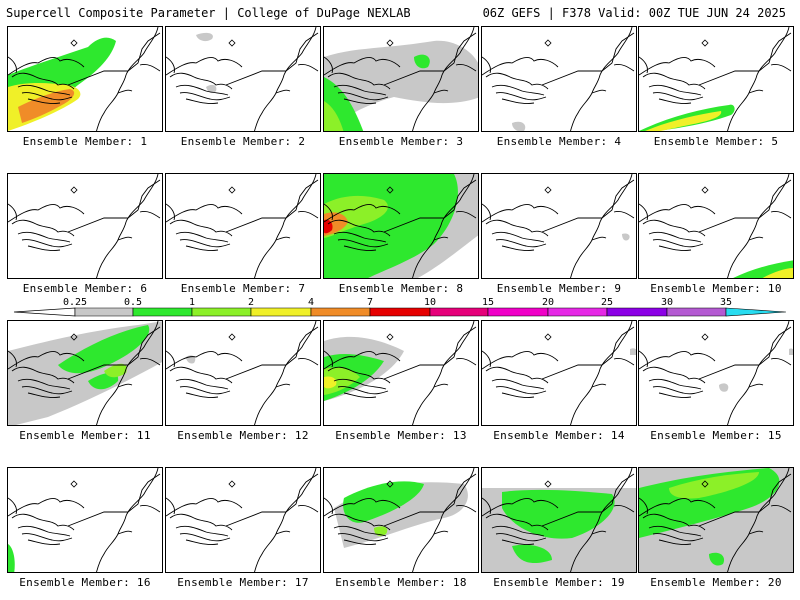 This screenshot has width=800, height=600. What do you see at coordinates (726, 302) in the screenshot?
I see `colorbar-tick-label: 35` at bounding box center [726, 302].